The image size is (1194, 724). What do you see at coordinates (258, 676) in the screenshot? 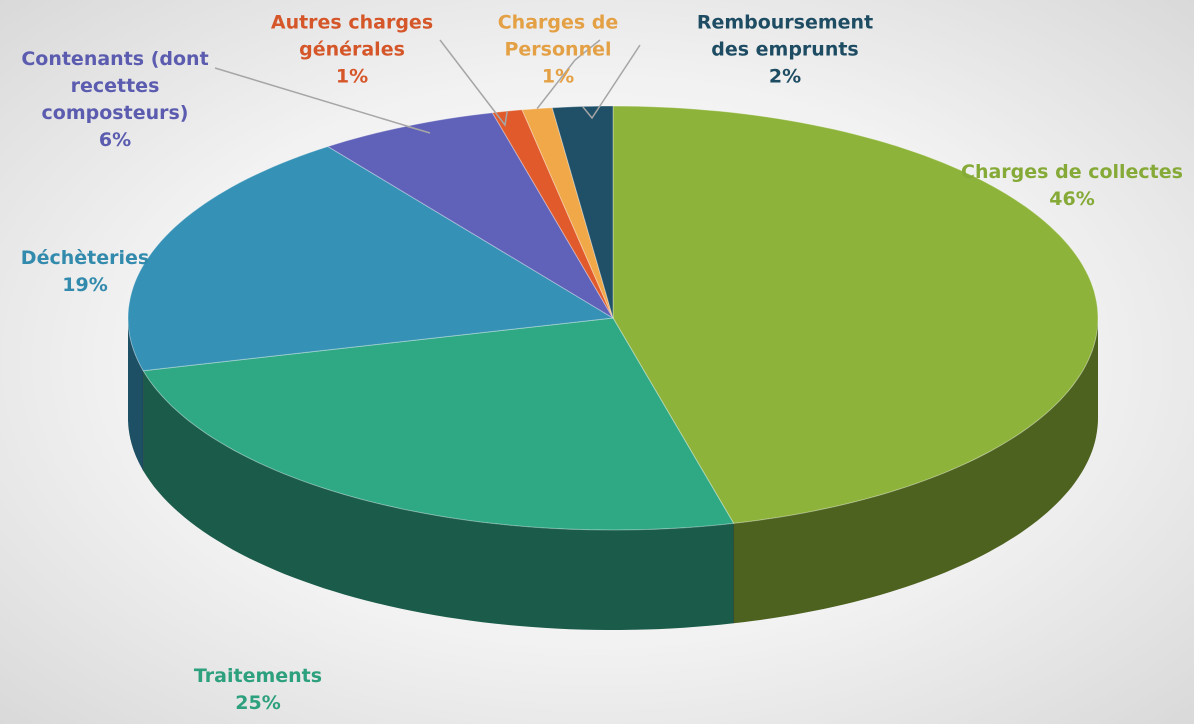
I see `slice-name: Traitements` at bounding box center [258, 676].